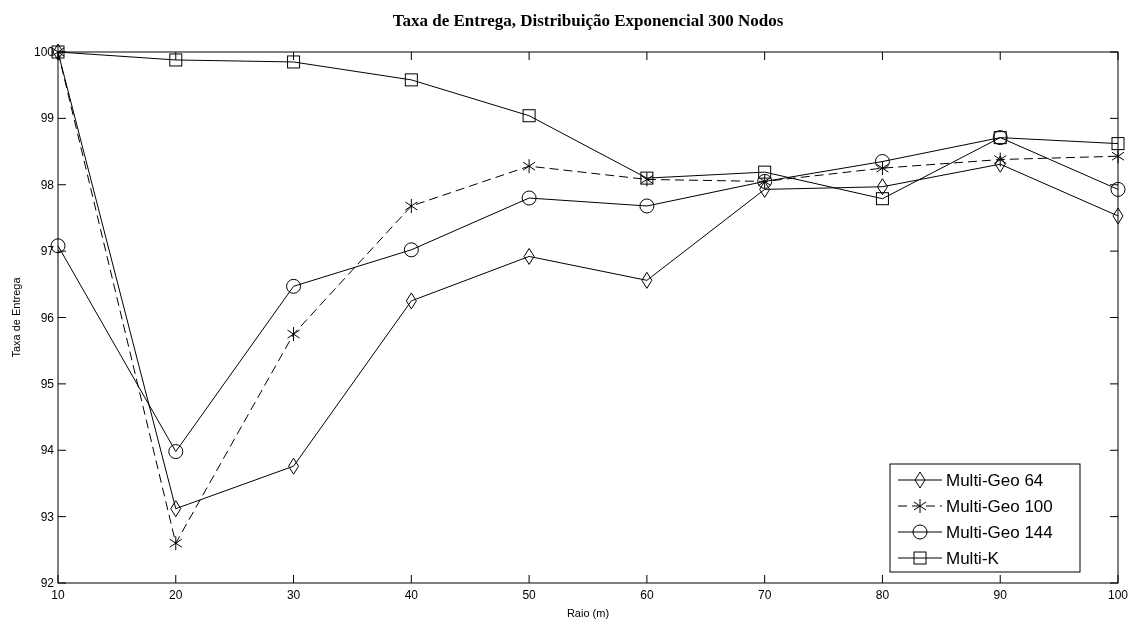 This screenshot has width=1139, height=623. I want to click on y-tick-label: 95, so click(47, 383).